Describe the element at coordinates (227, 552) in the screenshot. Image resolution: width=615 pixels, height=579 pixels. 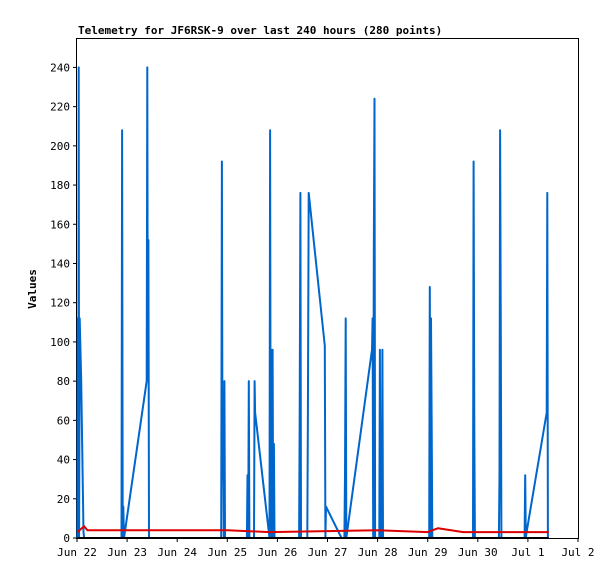
I see `x-tick-label: Jun 25` at that location.